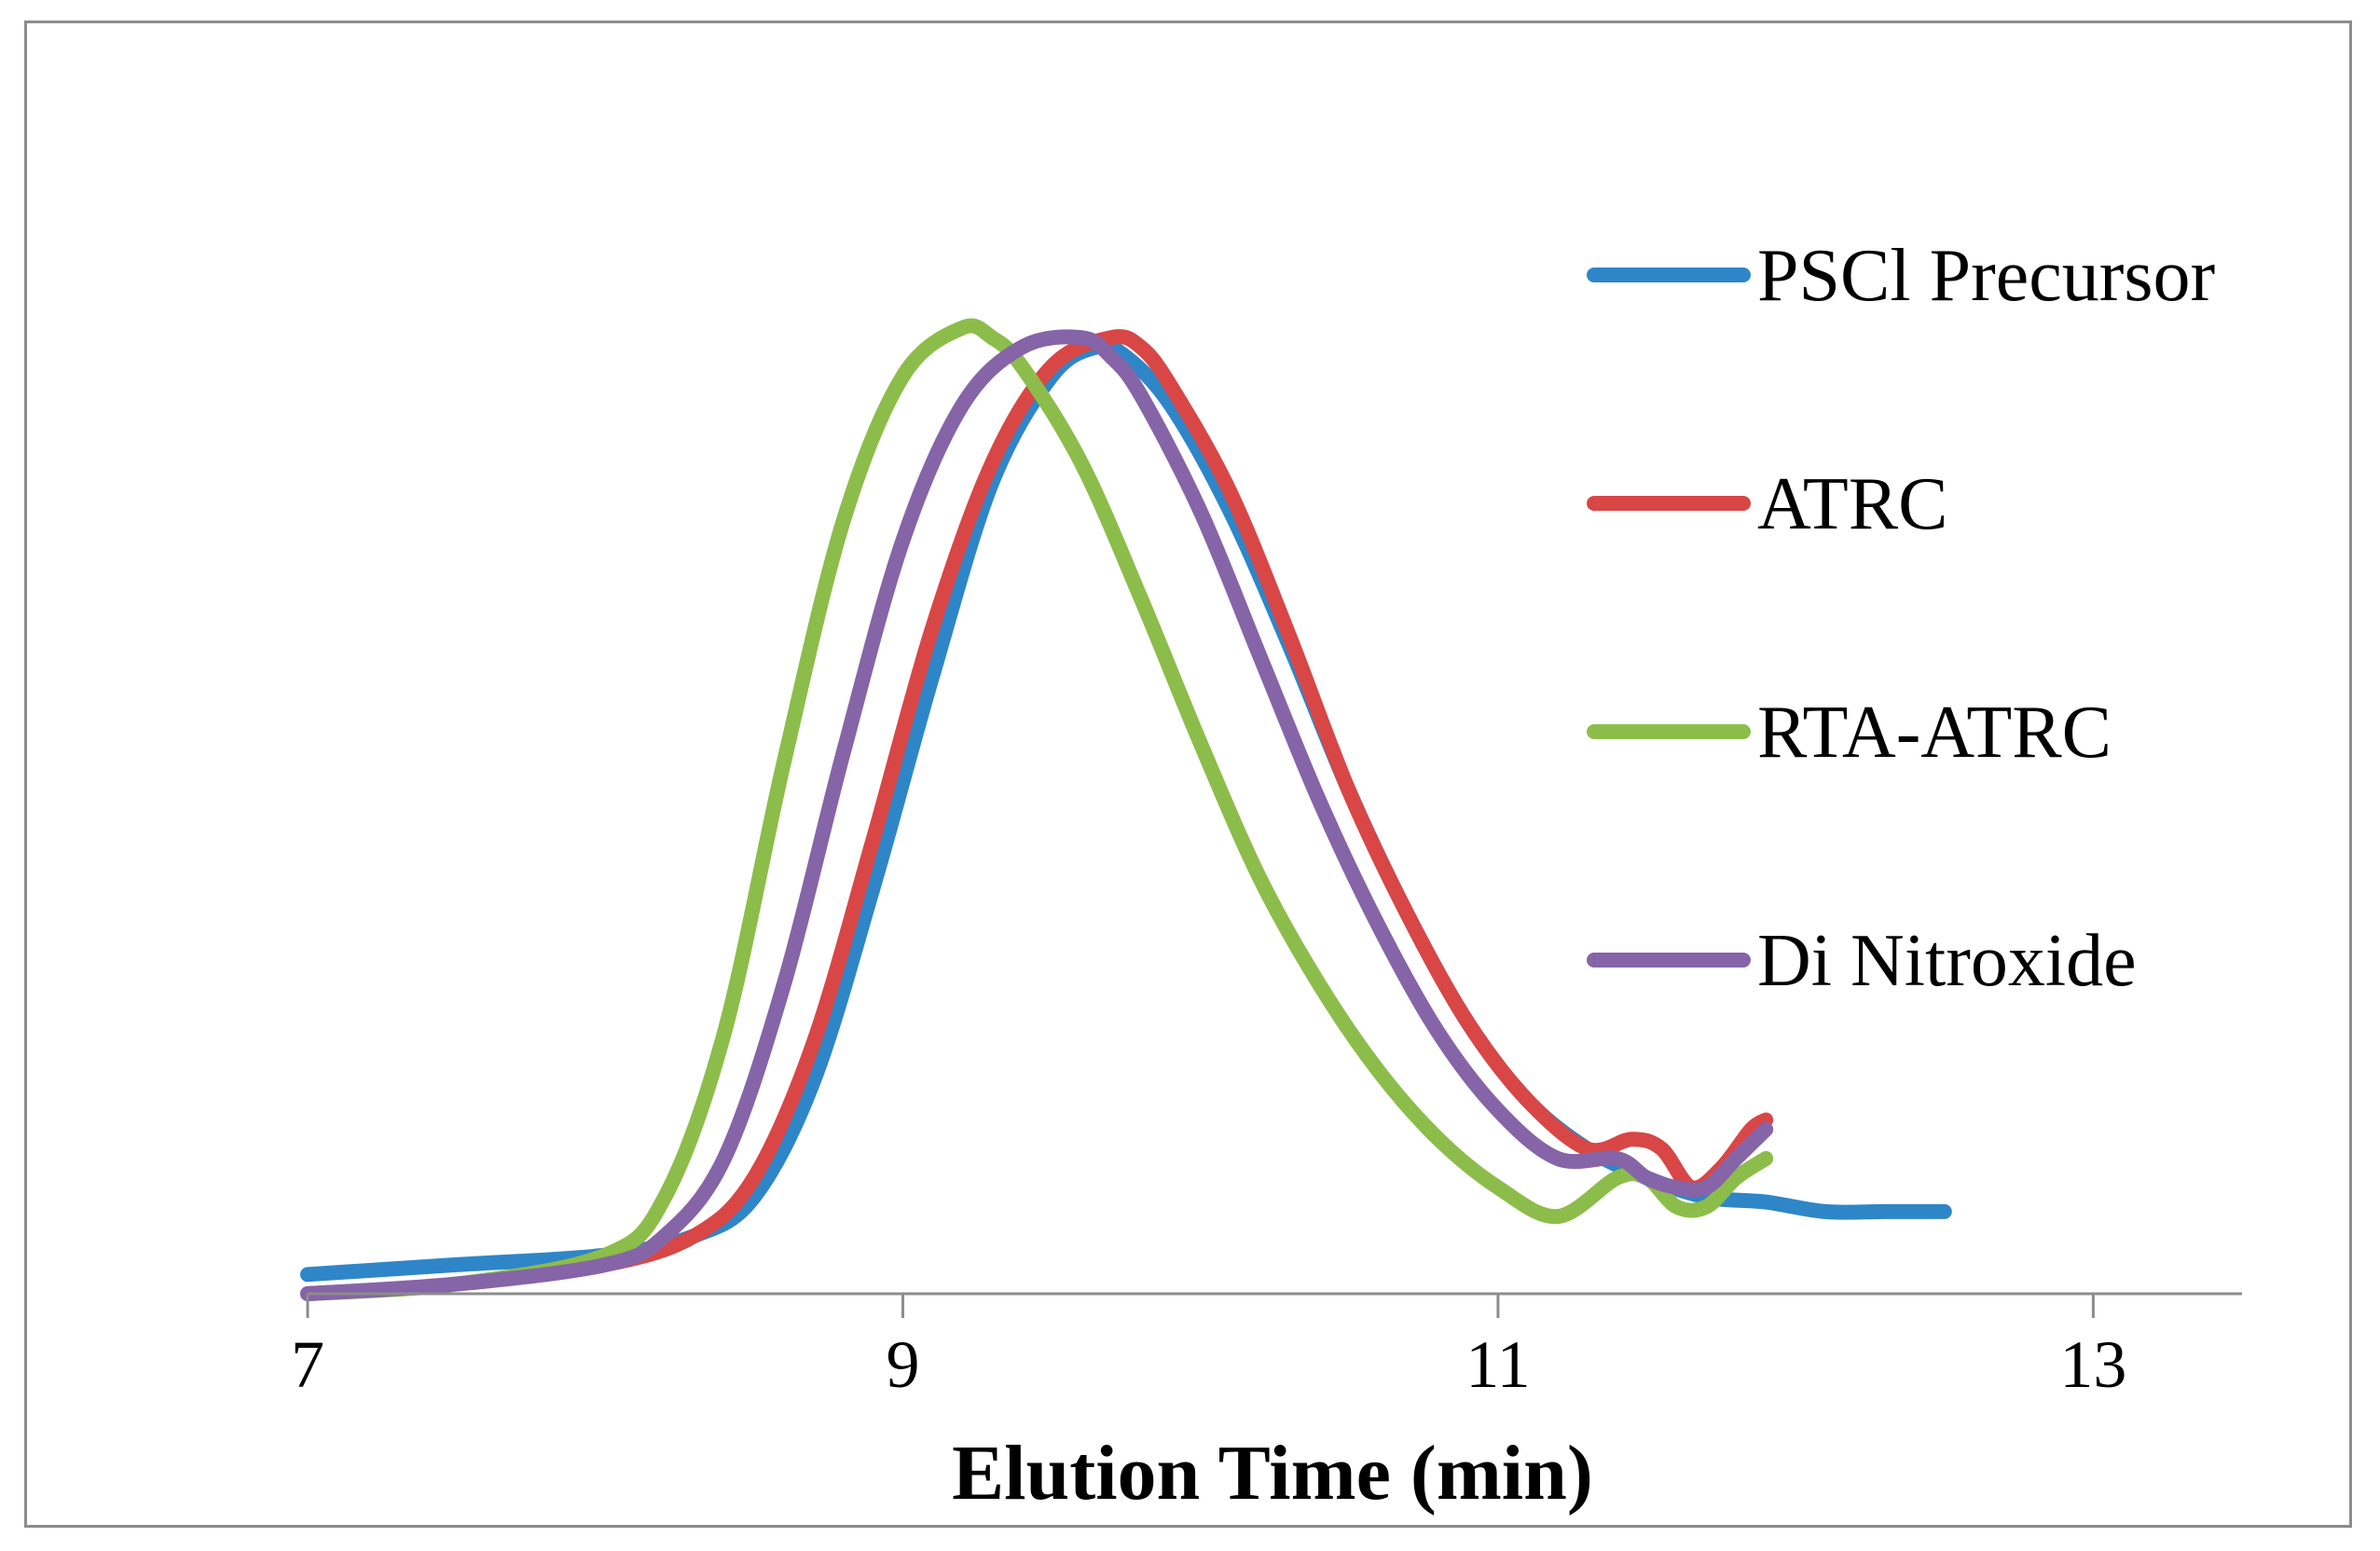 This screenshot has width=2380, height=1551. What do you see at coordinates (1901, 618) in the screenshot?
I see `legend: PSCl Precursor ATRC RTA-ATRC Di Nitroxide` at bounding box center [1901, 618].